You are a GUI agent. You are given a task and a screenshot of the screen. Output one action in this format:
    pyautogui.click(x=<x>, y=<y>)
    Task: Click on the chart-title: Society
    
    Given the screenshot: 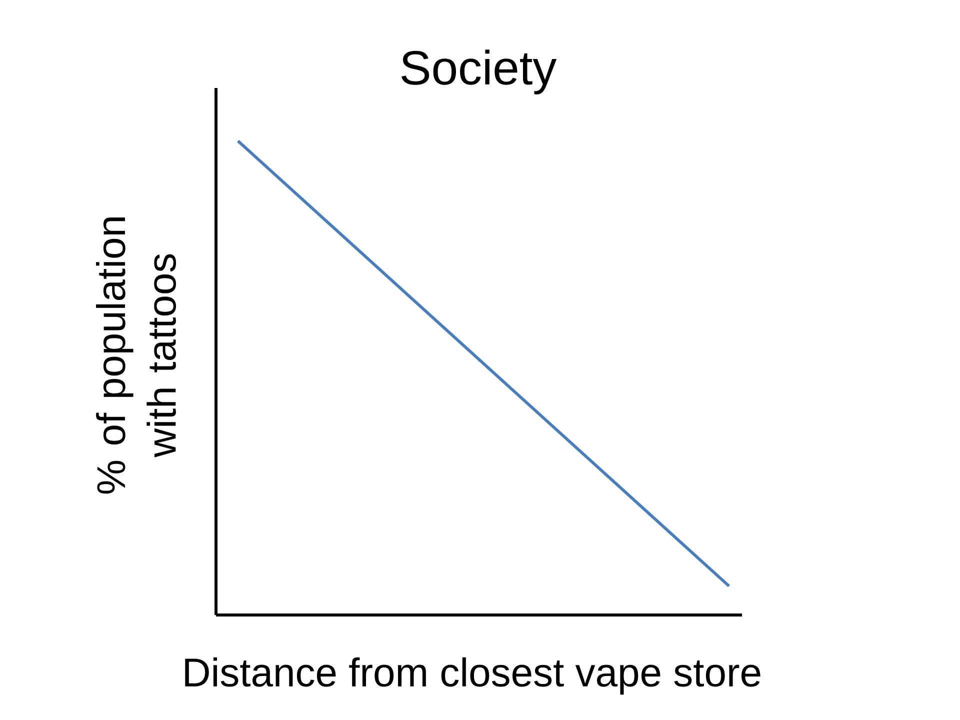 What is the action you would take?
    pyautogui.click(x=479, y=72)
    